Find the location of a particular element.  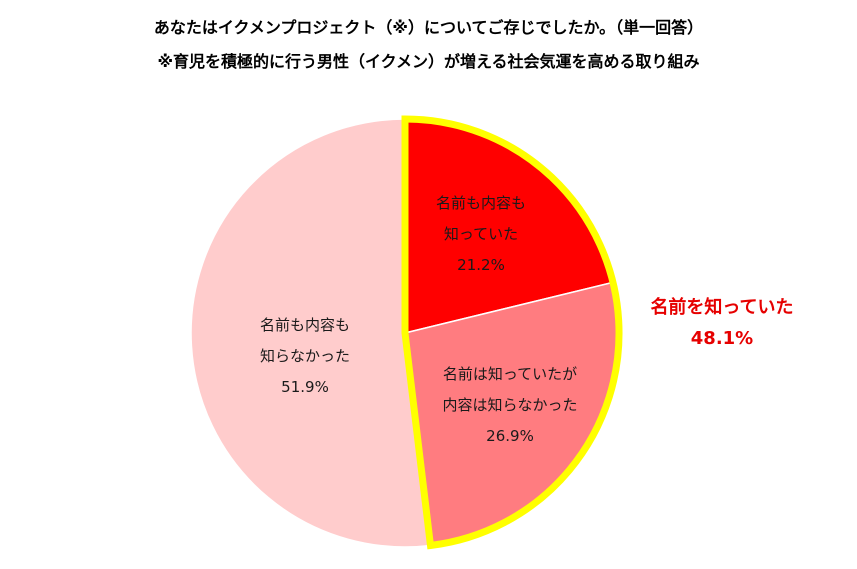

slice-label-line-3-2: 知らなかった is located at coordinates (305, 356).